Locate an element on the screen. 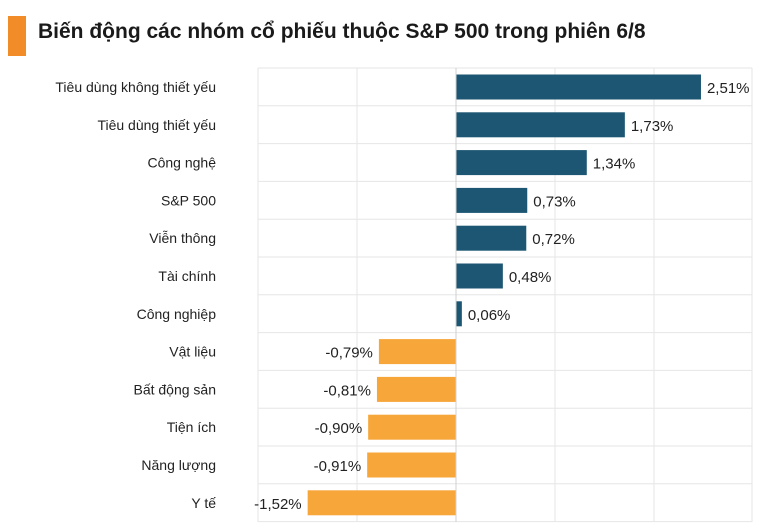 The image size is (778, 526). category-label: Viễn thông is located at coordinates (182, 238).